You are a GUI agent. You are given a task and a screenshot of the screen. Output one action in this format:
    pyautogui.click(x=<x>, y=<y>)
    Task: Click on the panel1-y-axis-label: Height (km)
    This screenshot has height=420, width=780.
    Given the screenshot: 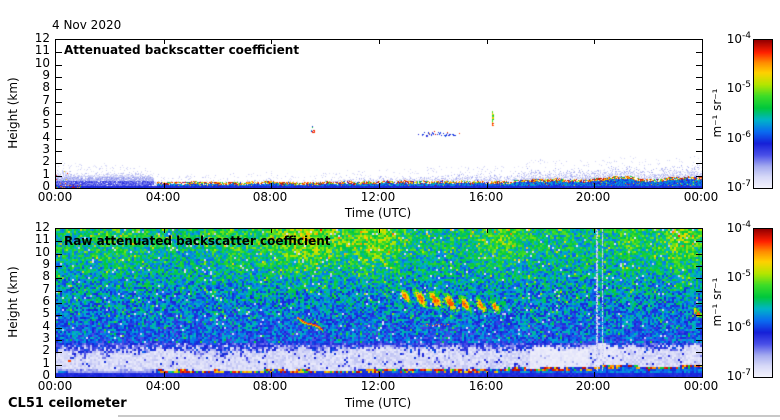 What is the action you would take?
    pyautogui.click(x=13, y=113)
    